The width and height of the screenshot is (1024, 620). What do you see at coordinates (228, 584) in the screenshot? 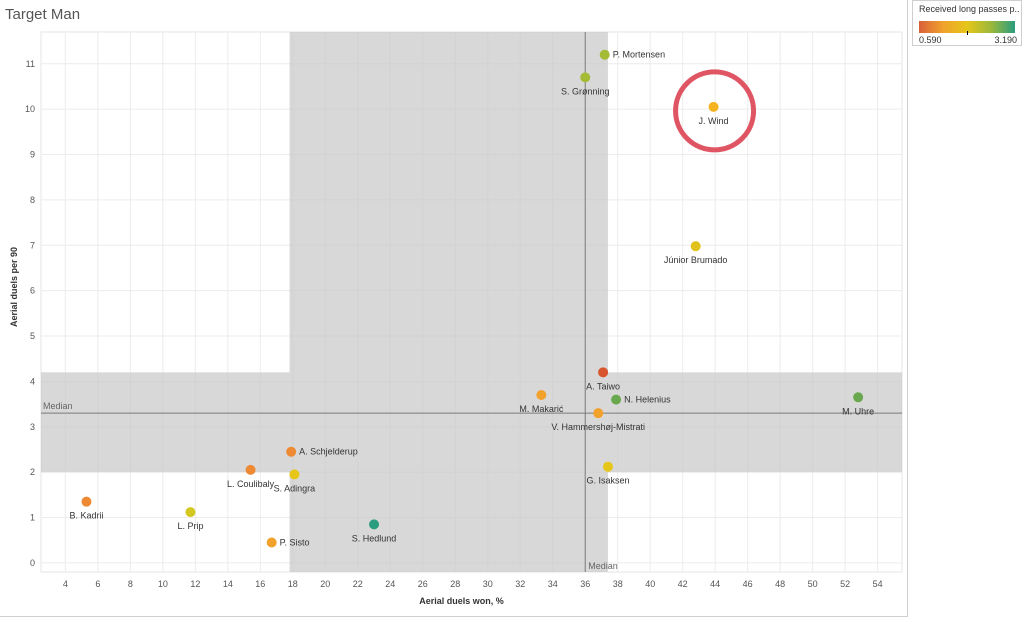
I see `x-tick-label: 14` at bounding box center [228, 584].